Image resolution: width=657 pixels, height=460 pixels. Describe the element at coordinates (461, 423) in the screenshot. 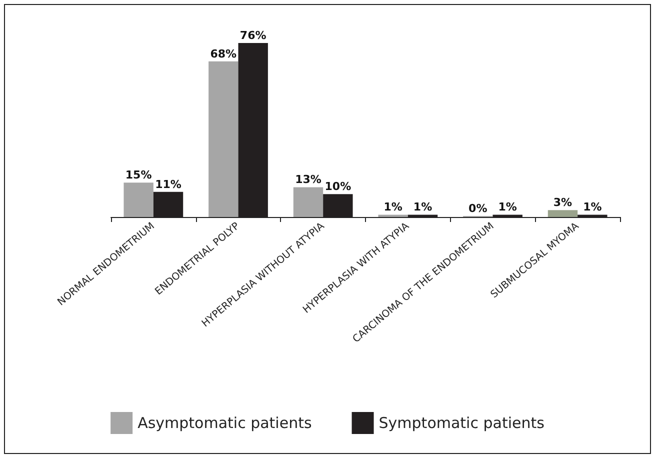

I see `legend-label: Symptomatic patients` at that location.